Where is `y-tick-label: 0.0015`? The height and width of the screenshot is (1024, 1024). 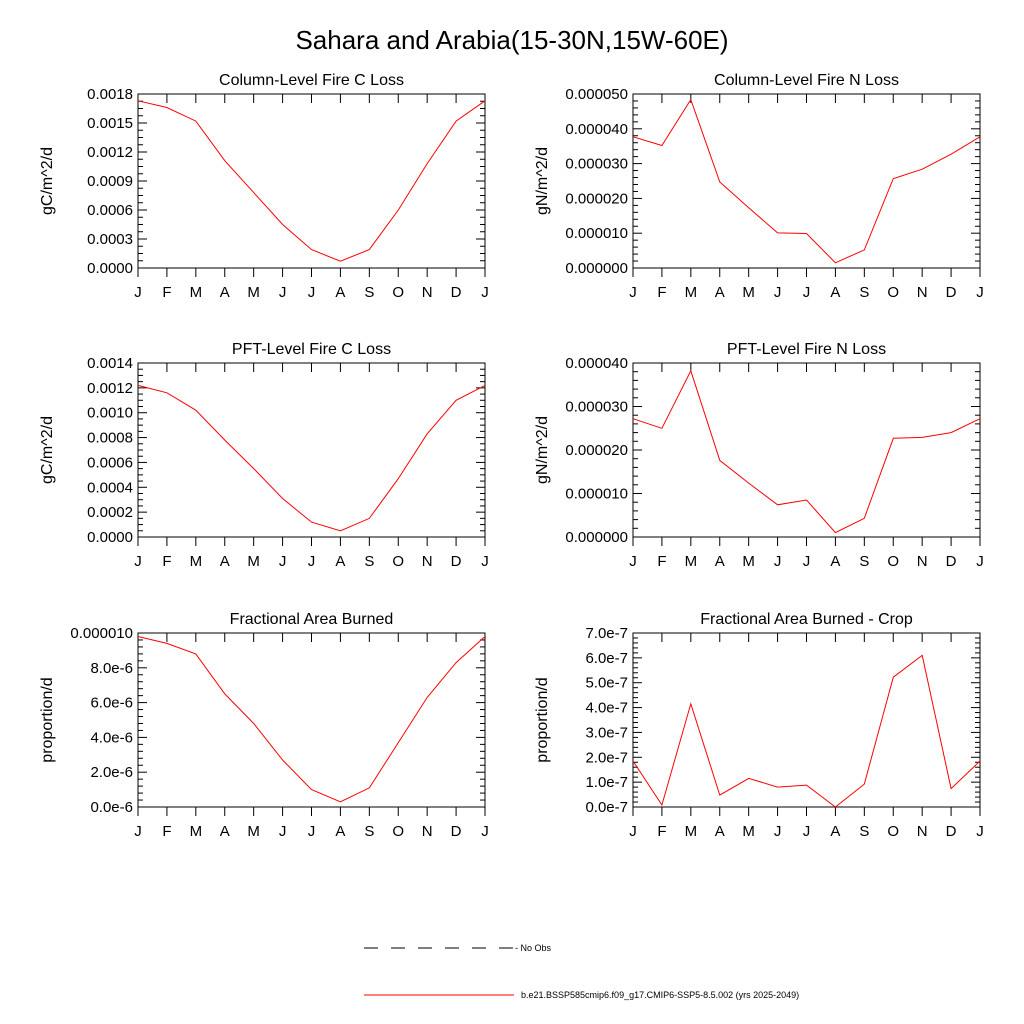
y-tick-label: 0.0015 is located at coordinates (110, 123).